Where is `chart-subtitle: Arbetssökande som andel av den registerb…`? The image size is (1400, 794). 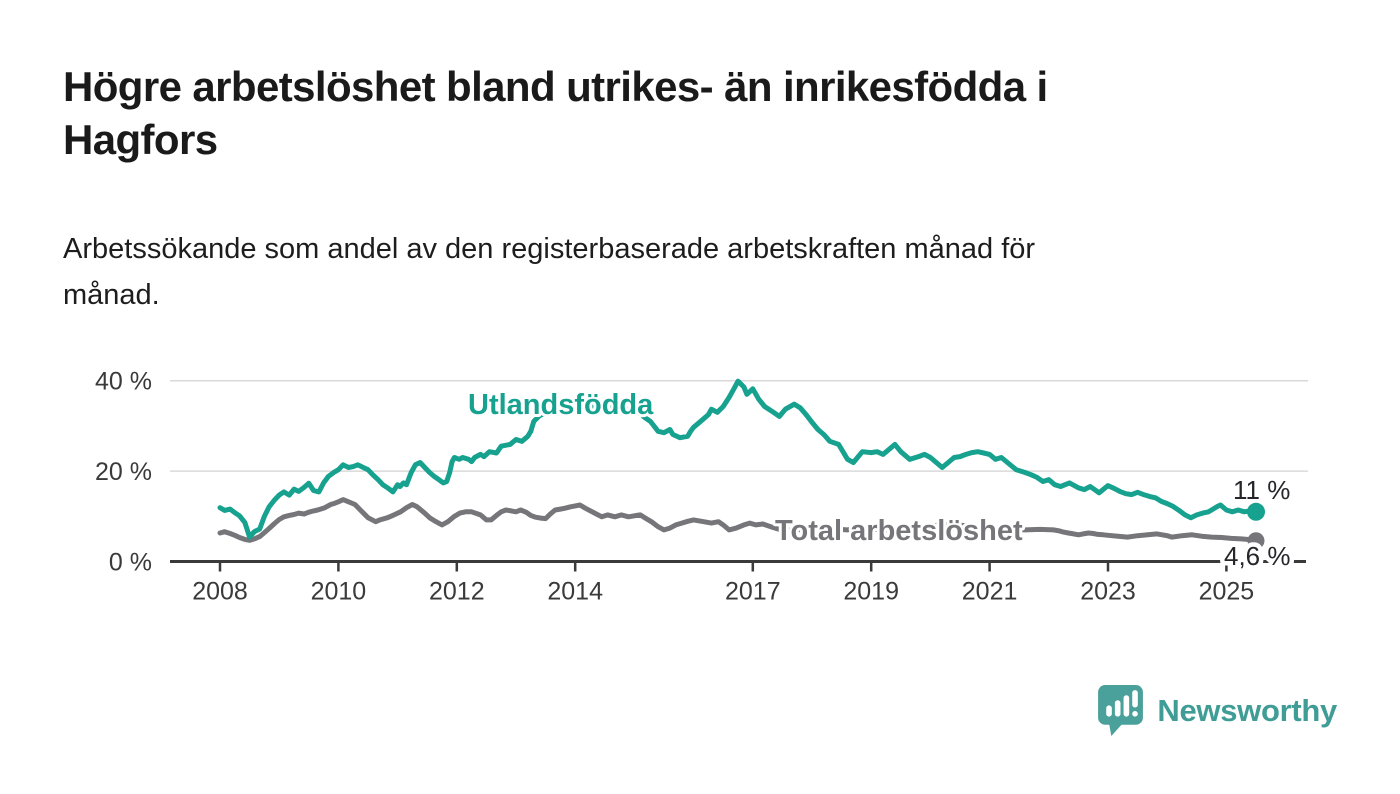 chart-subtitle: Arbetssökande som andel av den registerb… is located at coordinates (693, 272).